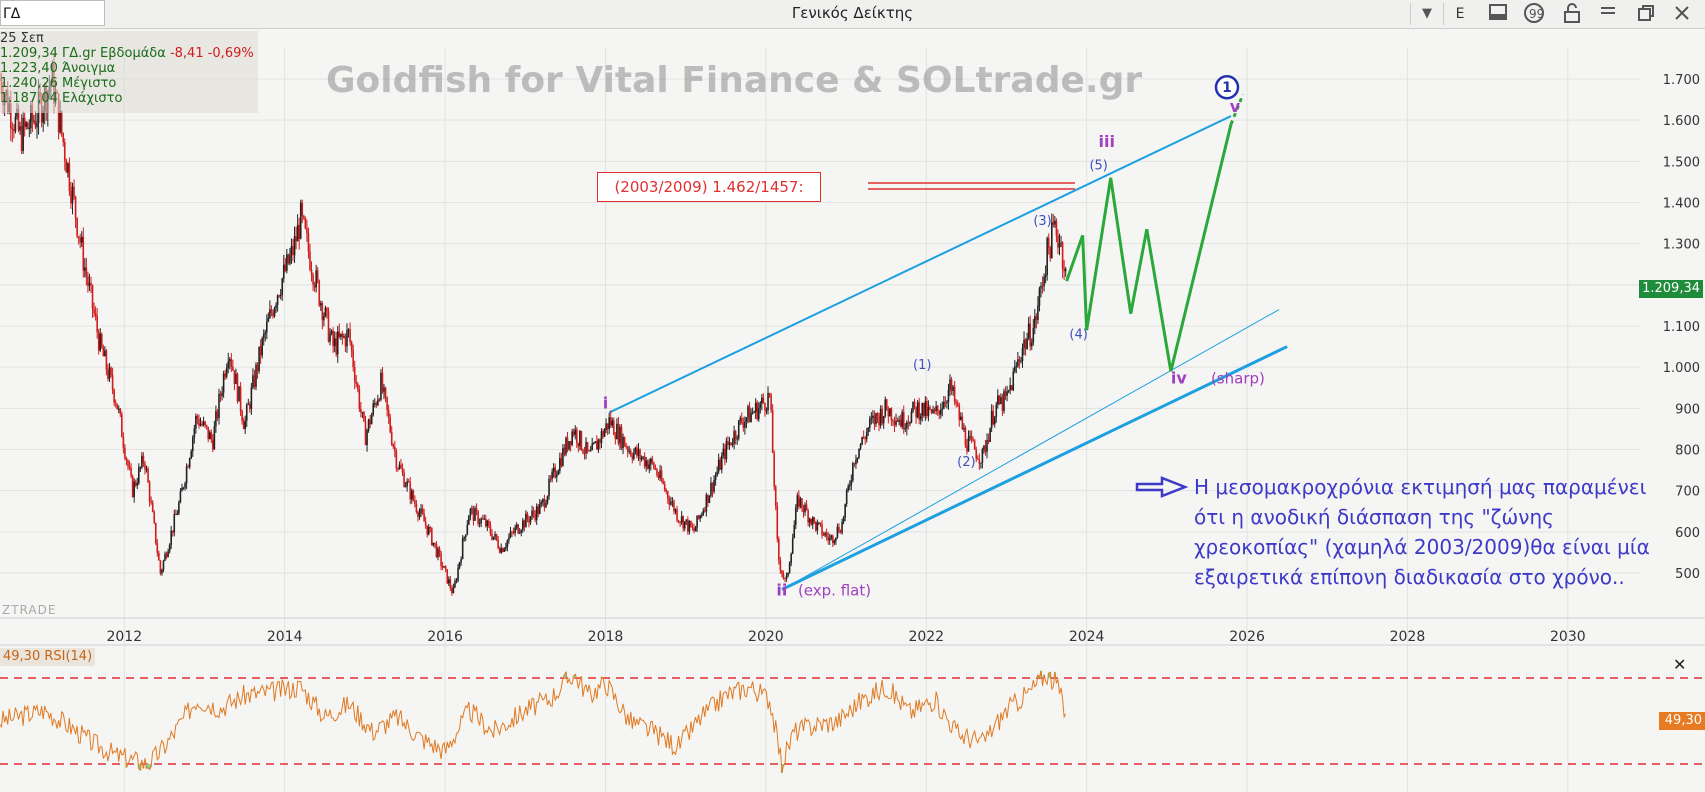 Image resolution: width=1705 pixels, height=792 pixels. What do you see at coordinates (1680, 664) in the screenshot?
I see `close-rsi-pane-icon: ✕` at bounding box center [1680, 664].